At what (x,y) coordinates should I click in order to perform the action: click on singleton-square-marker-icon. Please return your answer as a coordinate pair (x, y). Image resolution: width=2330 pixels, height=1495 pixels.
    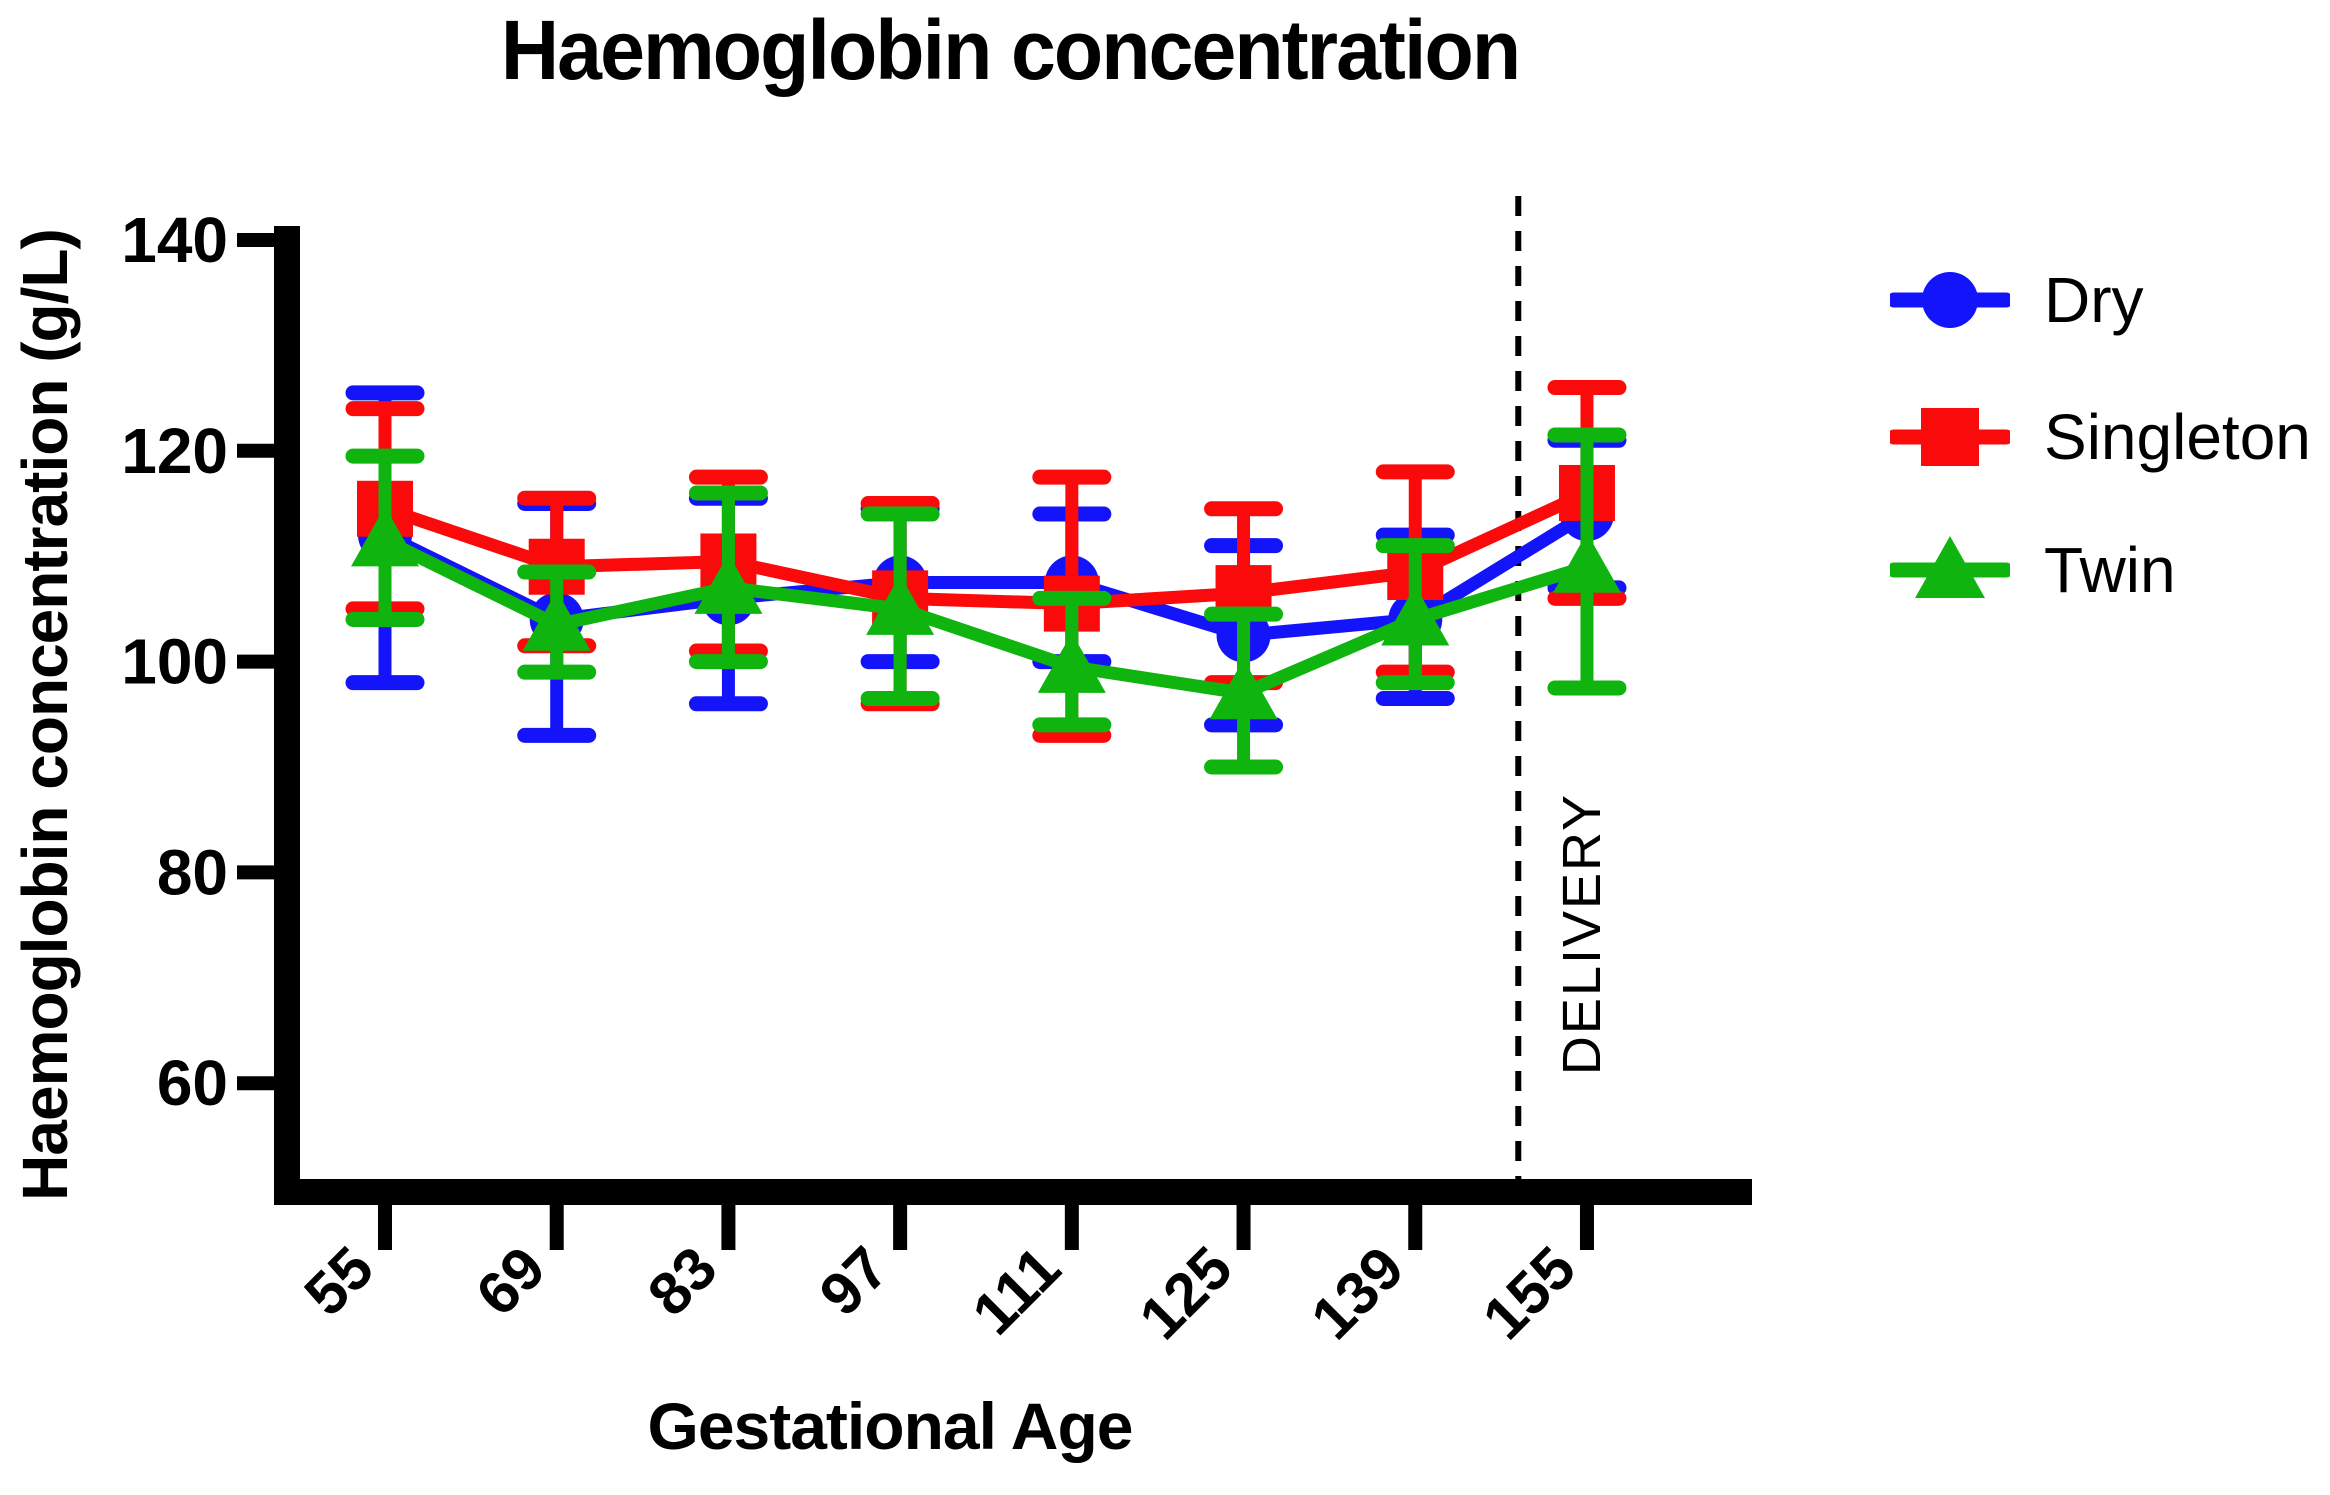
    Looking at the image, I should click on (1950, 437).